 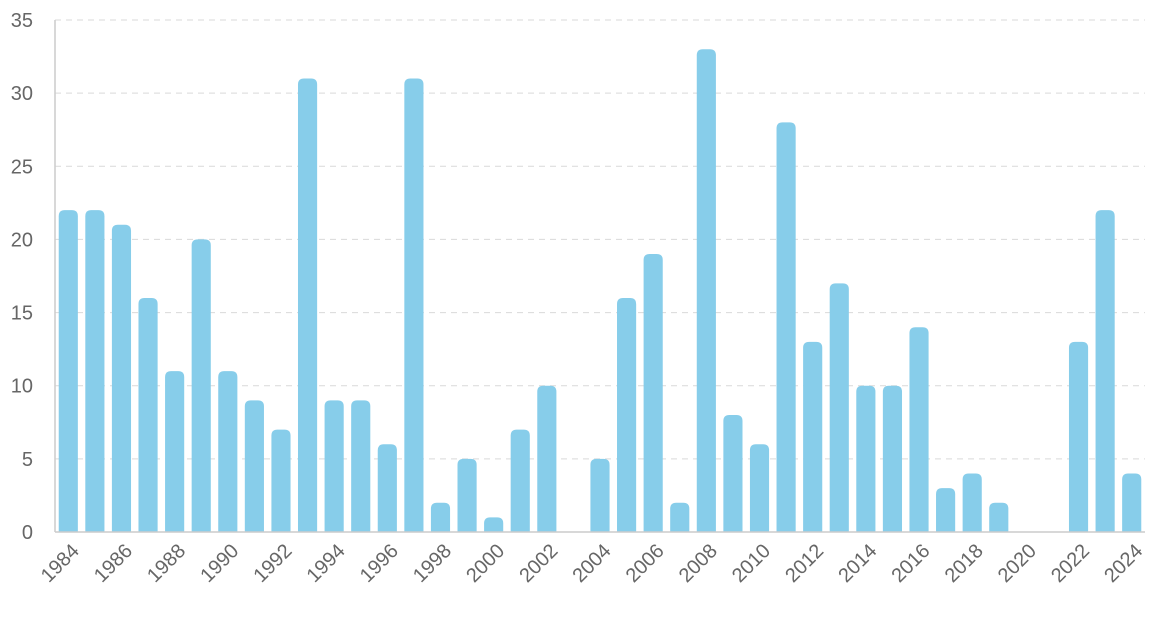 I want to click on bar-1990, so click(x=228, y=451).